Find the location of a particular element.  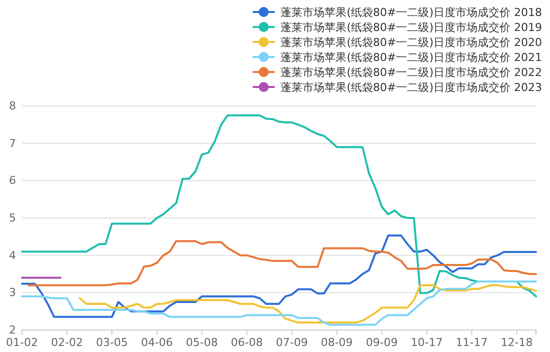

y-tick-label: 8 is located at coordinates (12, 106).